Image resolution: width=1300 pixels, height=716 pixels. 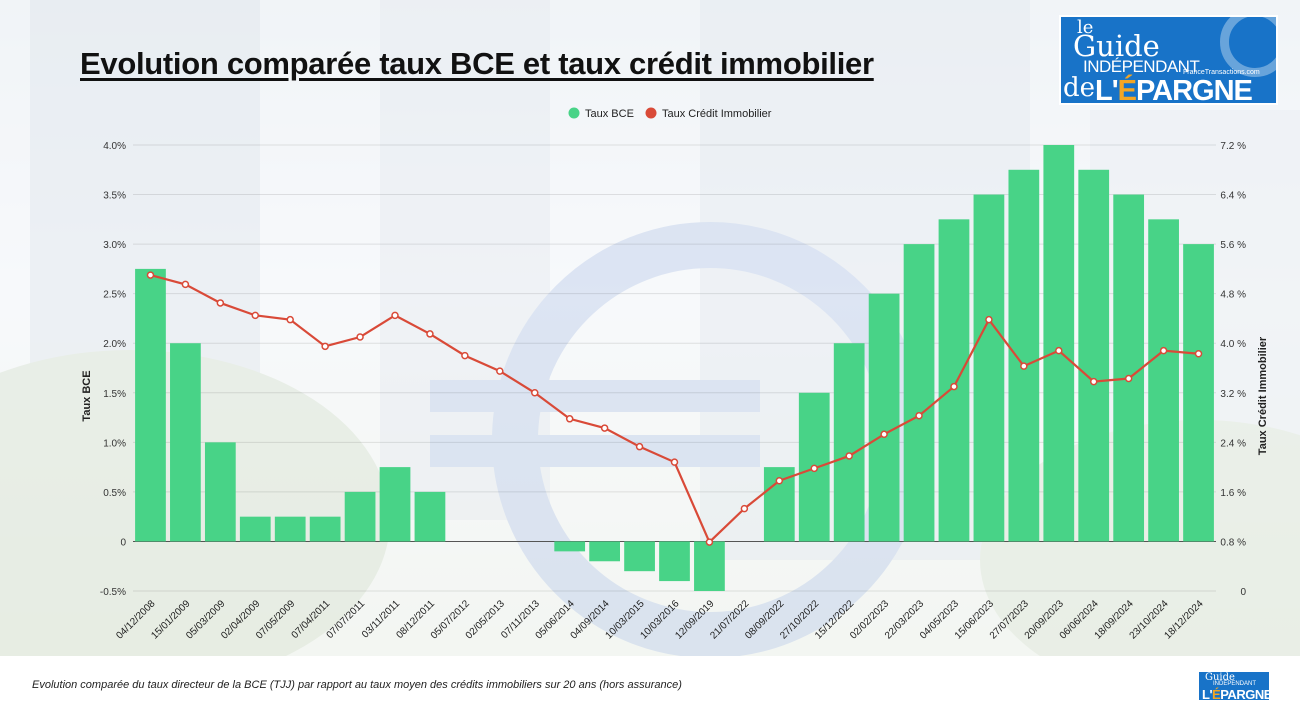 I want to click on y-left-tick-label: 0, so click(x=123, y=542).